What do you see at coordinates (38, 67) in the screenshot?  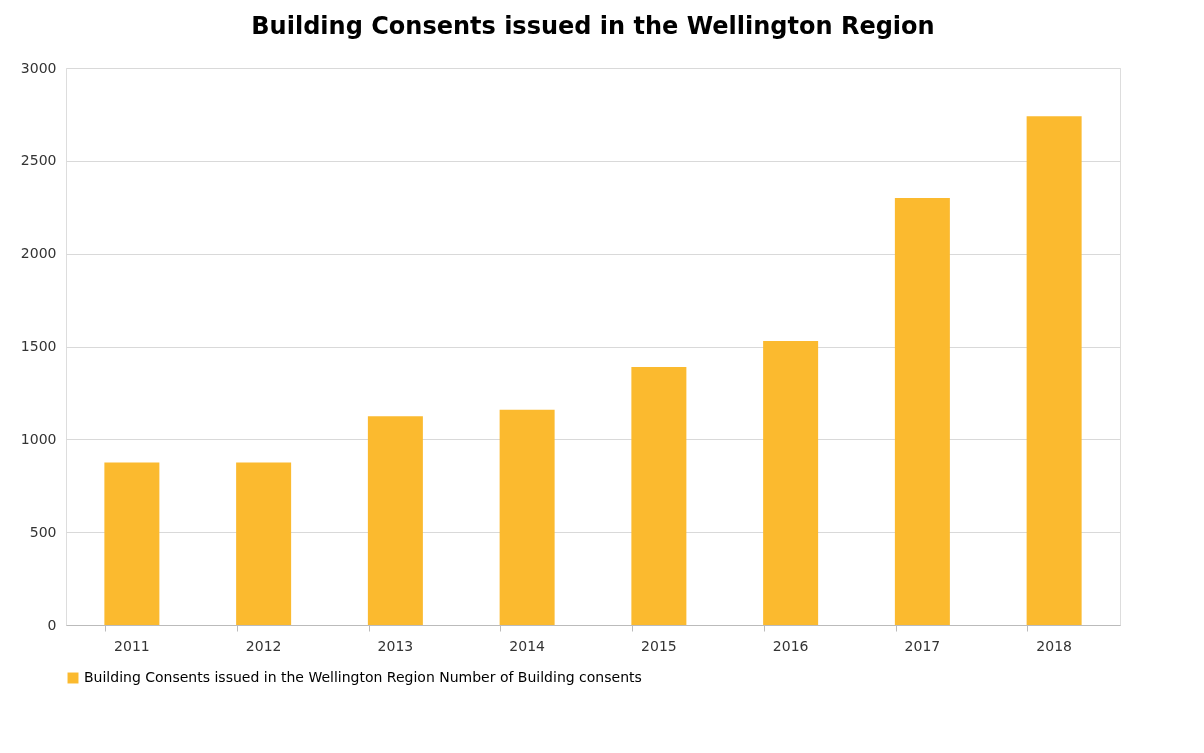 I see `y-tick-label: 3000` at bounding box center [38, 67].